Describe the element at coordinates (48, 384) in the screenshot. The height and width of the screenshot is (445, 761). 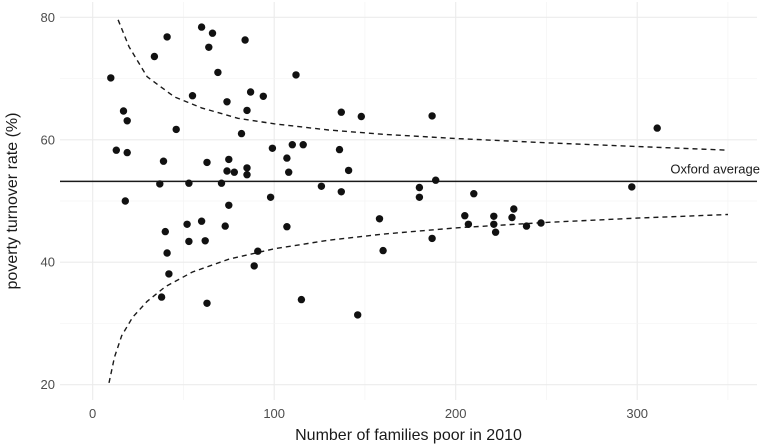
I see `y-tick-label: 20` at that location.